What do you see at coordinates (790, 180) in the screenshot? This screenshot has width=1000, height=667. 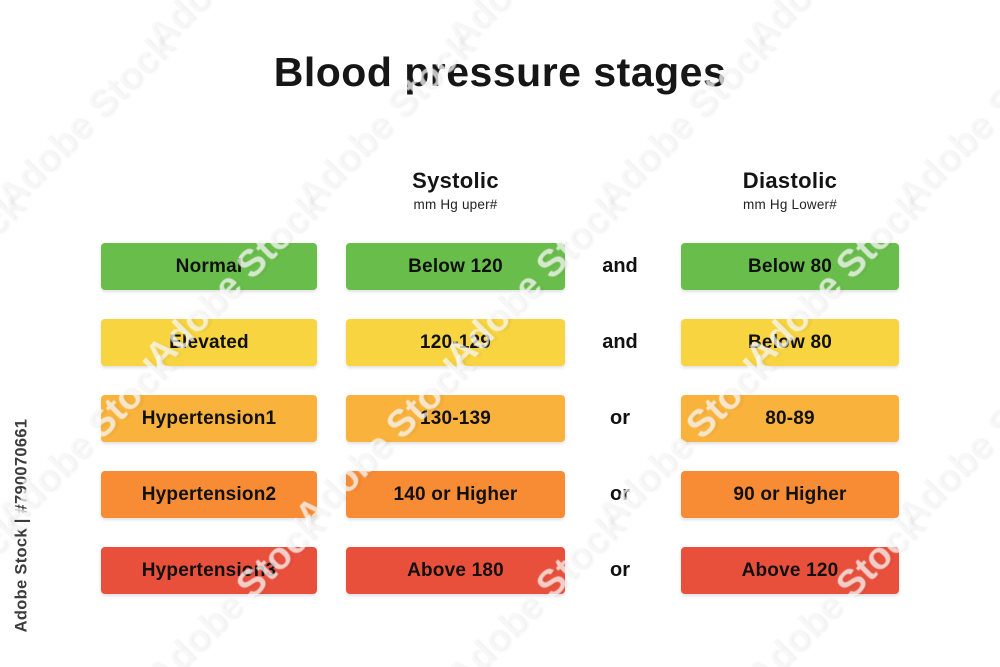 I see `diastolic-header-title: Diastolic` at bounding box center [790, 180].